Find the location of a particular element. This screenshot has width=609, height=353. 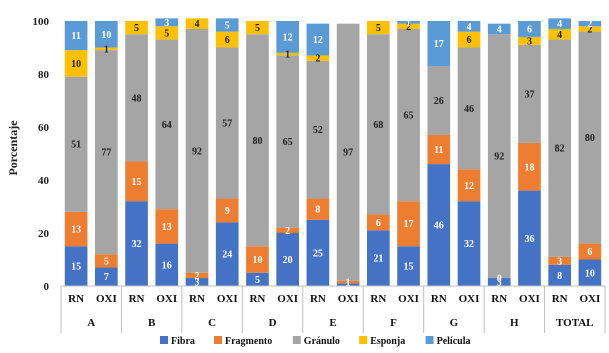

data-label: 92 is located at coordinates (499, 157).